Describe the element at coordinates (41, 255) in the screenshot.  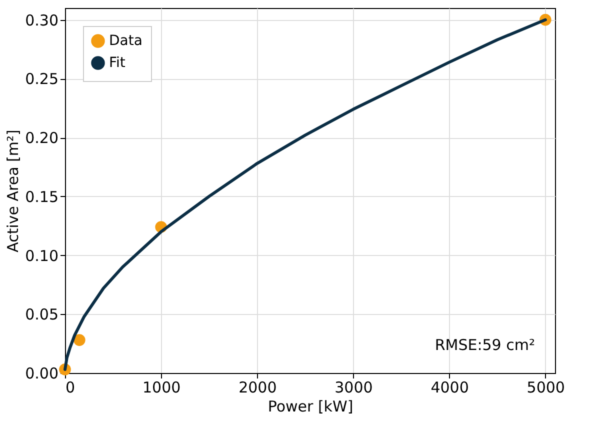
I see `y-tick-label: 0.10` at that location.